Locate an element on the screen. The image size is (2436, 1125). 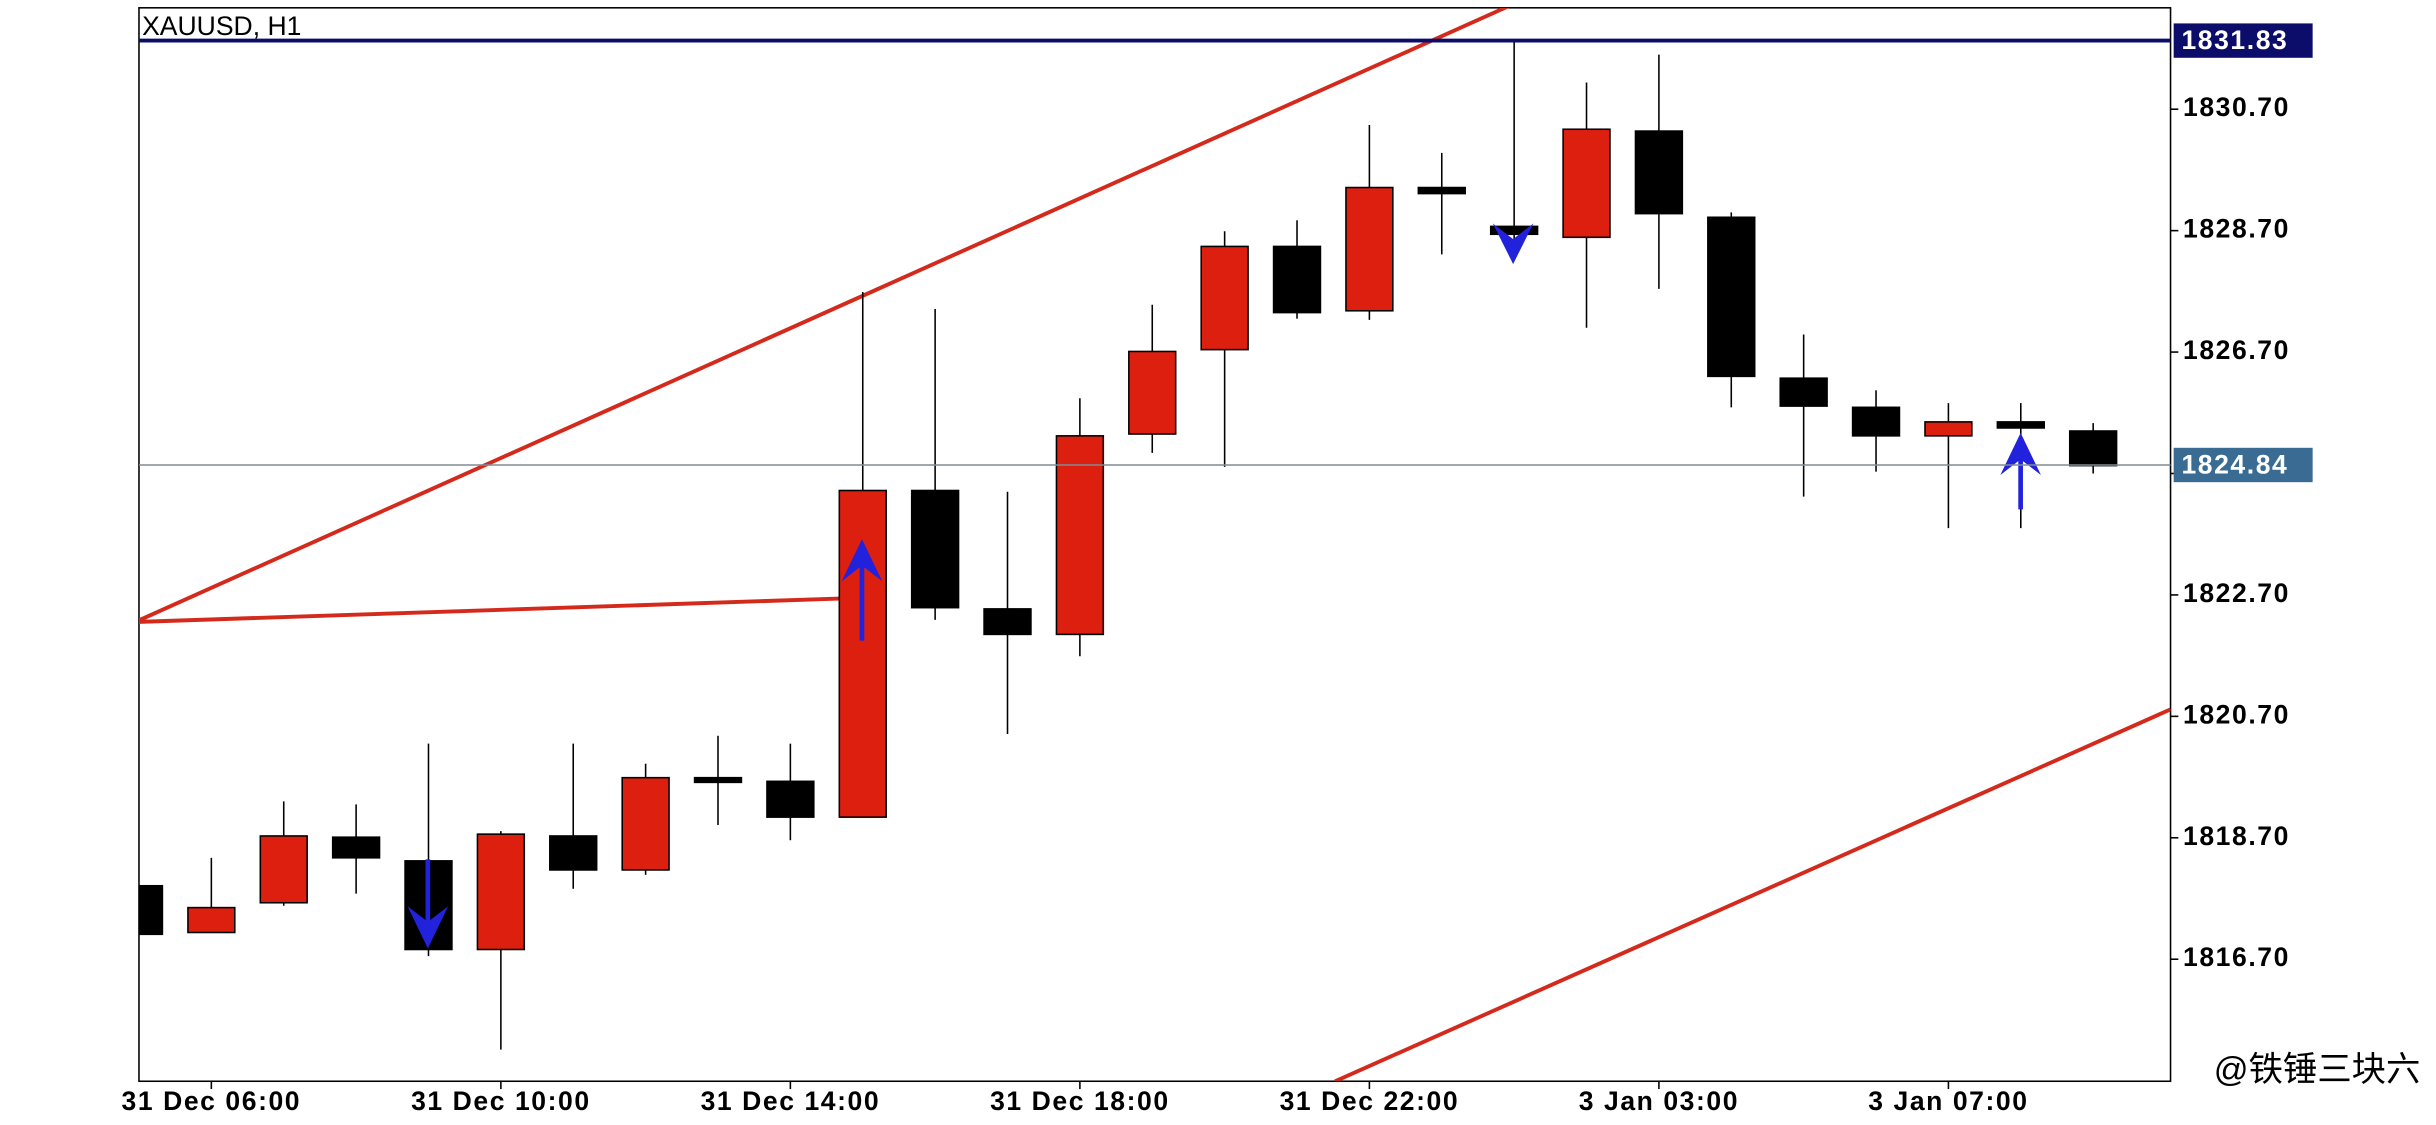
x-tick-label: 31 Dec 14:00 is located at coordinates (791, 1101).